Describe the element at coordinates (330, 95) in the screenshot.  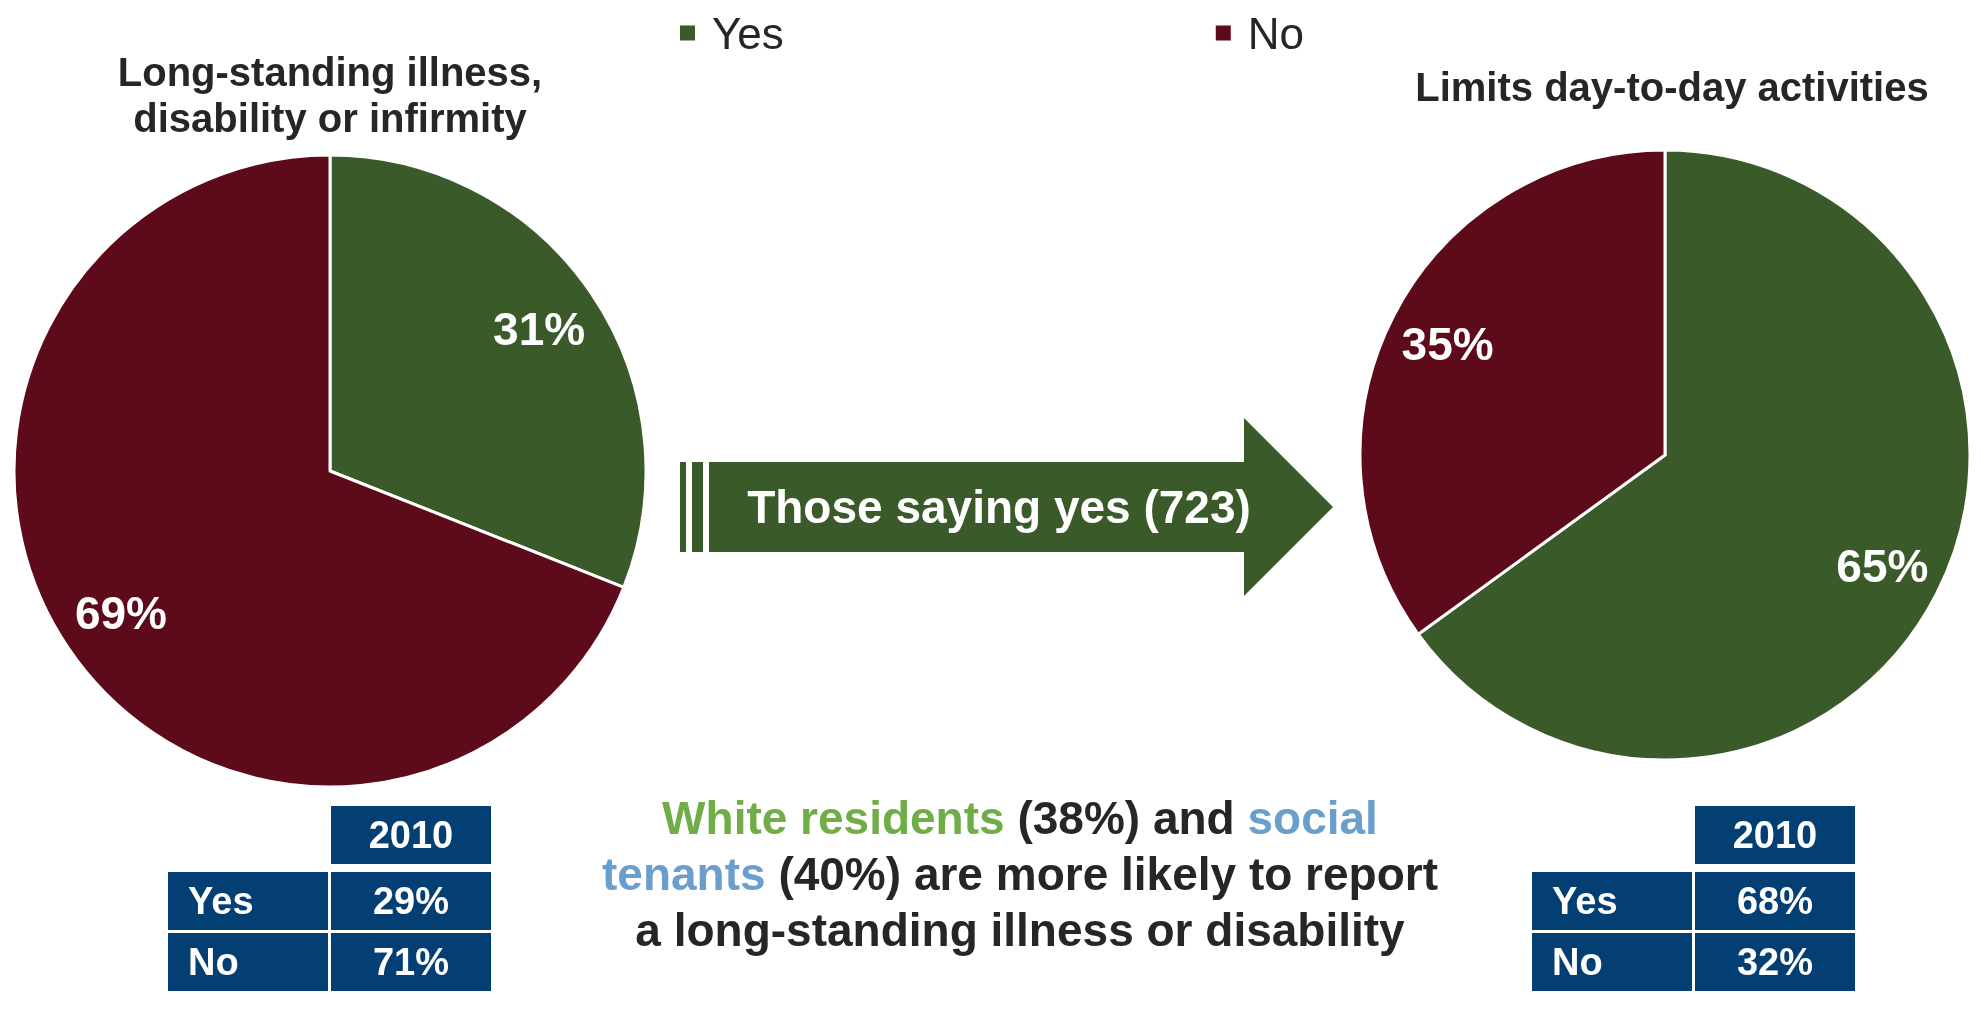
I see `slice-label: Long-standing illness, disability or infirmity` at that location.